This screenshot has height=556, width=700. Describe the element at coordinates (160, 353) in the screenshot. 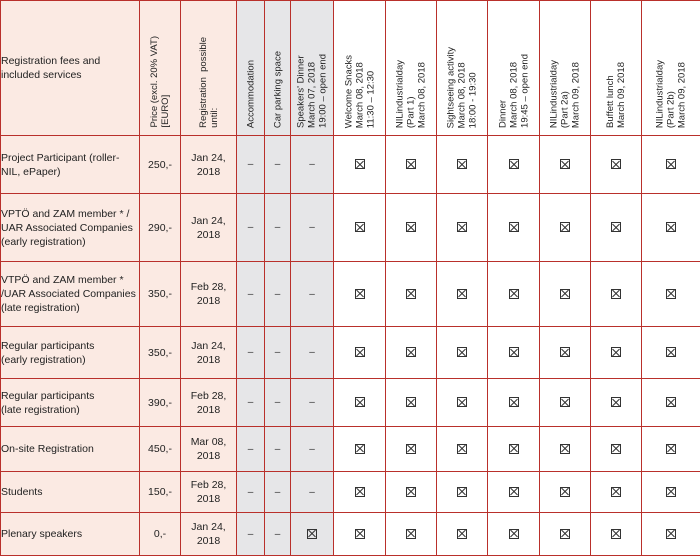

I see `price-cell: 350,-` at that location.